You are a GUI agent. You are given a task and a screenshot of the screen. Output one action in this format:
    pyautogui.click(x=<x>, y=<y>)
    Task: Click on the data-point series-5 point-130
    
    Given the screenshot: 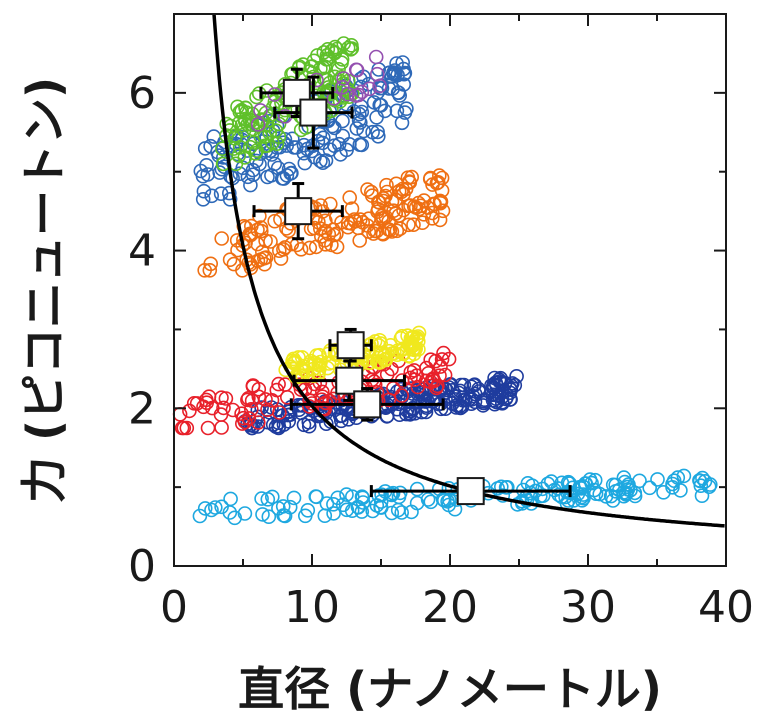 What is the action you would take?
    pyautogui.click(x=270, y=241)
    